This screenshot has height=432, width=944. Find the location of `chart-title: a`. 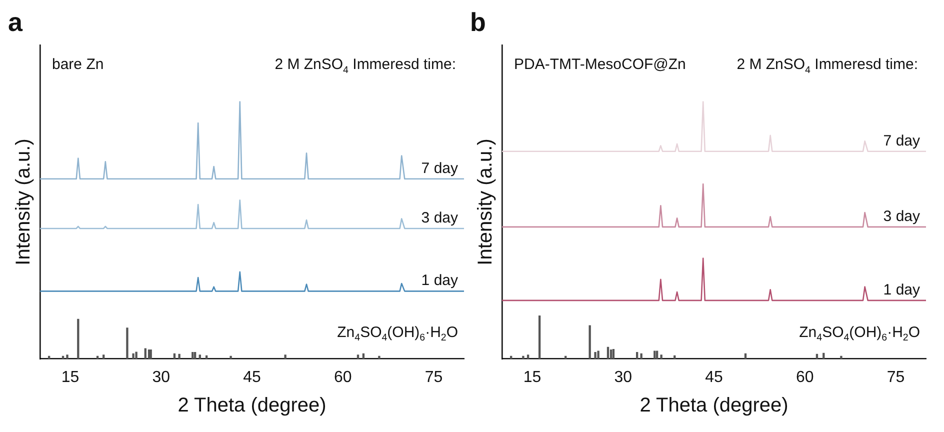

chart-title: a is located at coordinates (15, 21).